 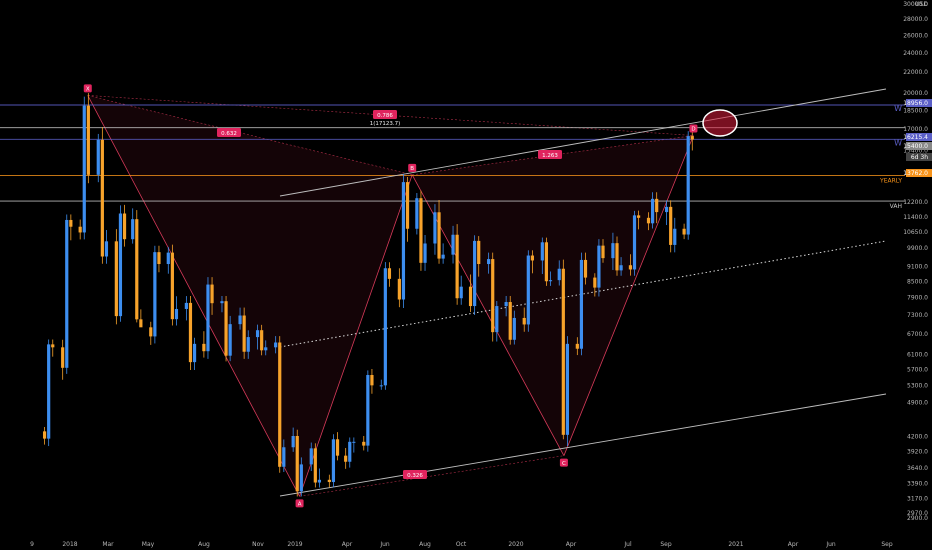 What do you see at coordinates (915, 19) in the screenshot?
I see `price-tick-1: 28000.0` at bounding box center [915, 19].